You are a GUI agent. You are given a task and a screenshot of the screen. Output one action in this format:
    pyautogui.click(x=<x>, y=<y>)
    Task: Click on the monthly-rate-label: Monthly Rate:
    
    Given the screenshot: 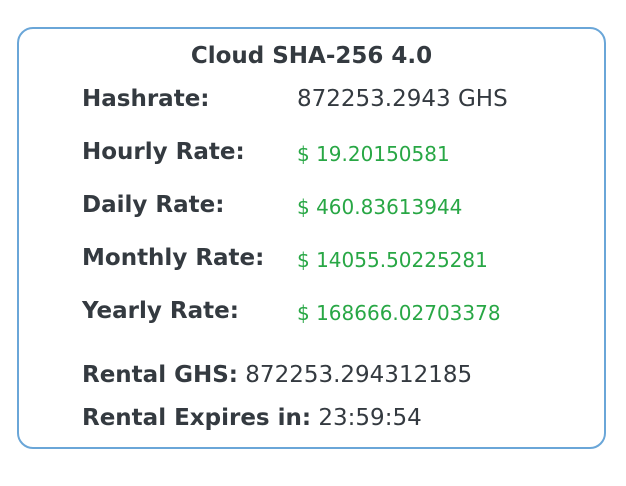 What is the action you would take?
    pyautogui.click(x=173, y=258)
    